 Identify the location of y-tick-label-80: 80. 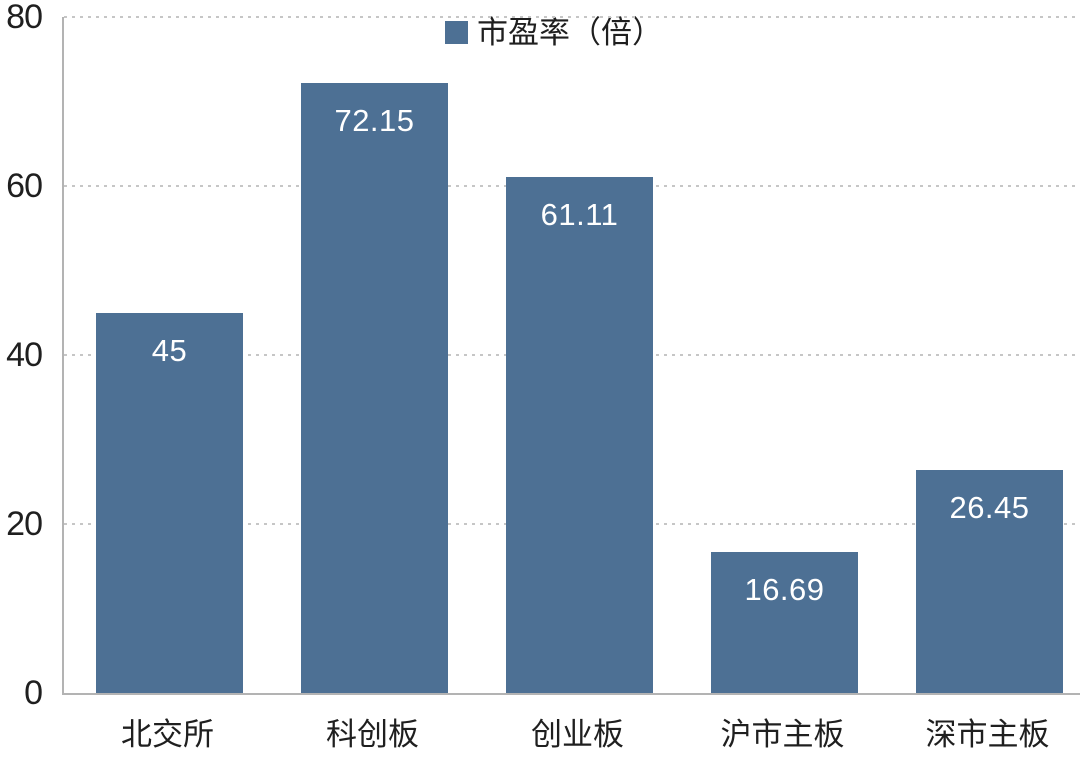
(24, 18).